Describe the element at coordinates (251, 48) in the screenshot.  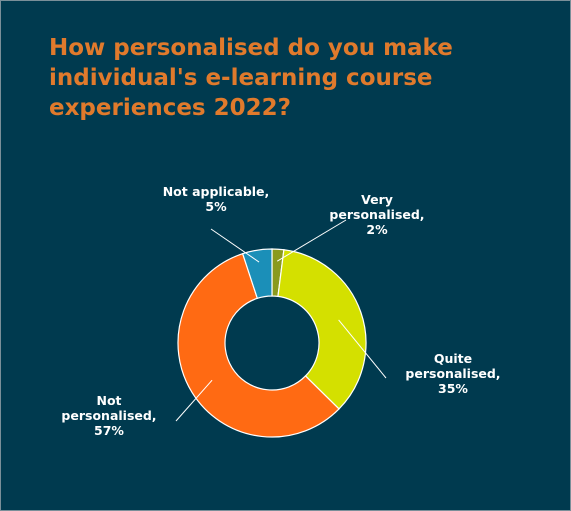
I see `chart-title-line-1: How personalised do you make` at that location.